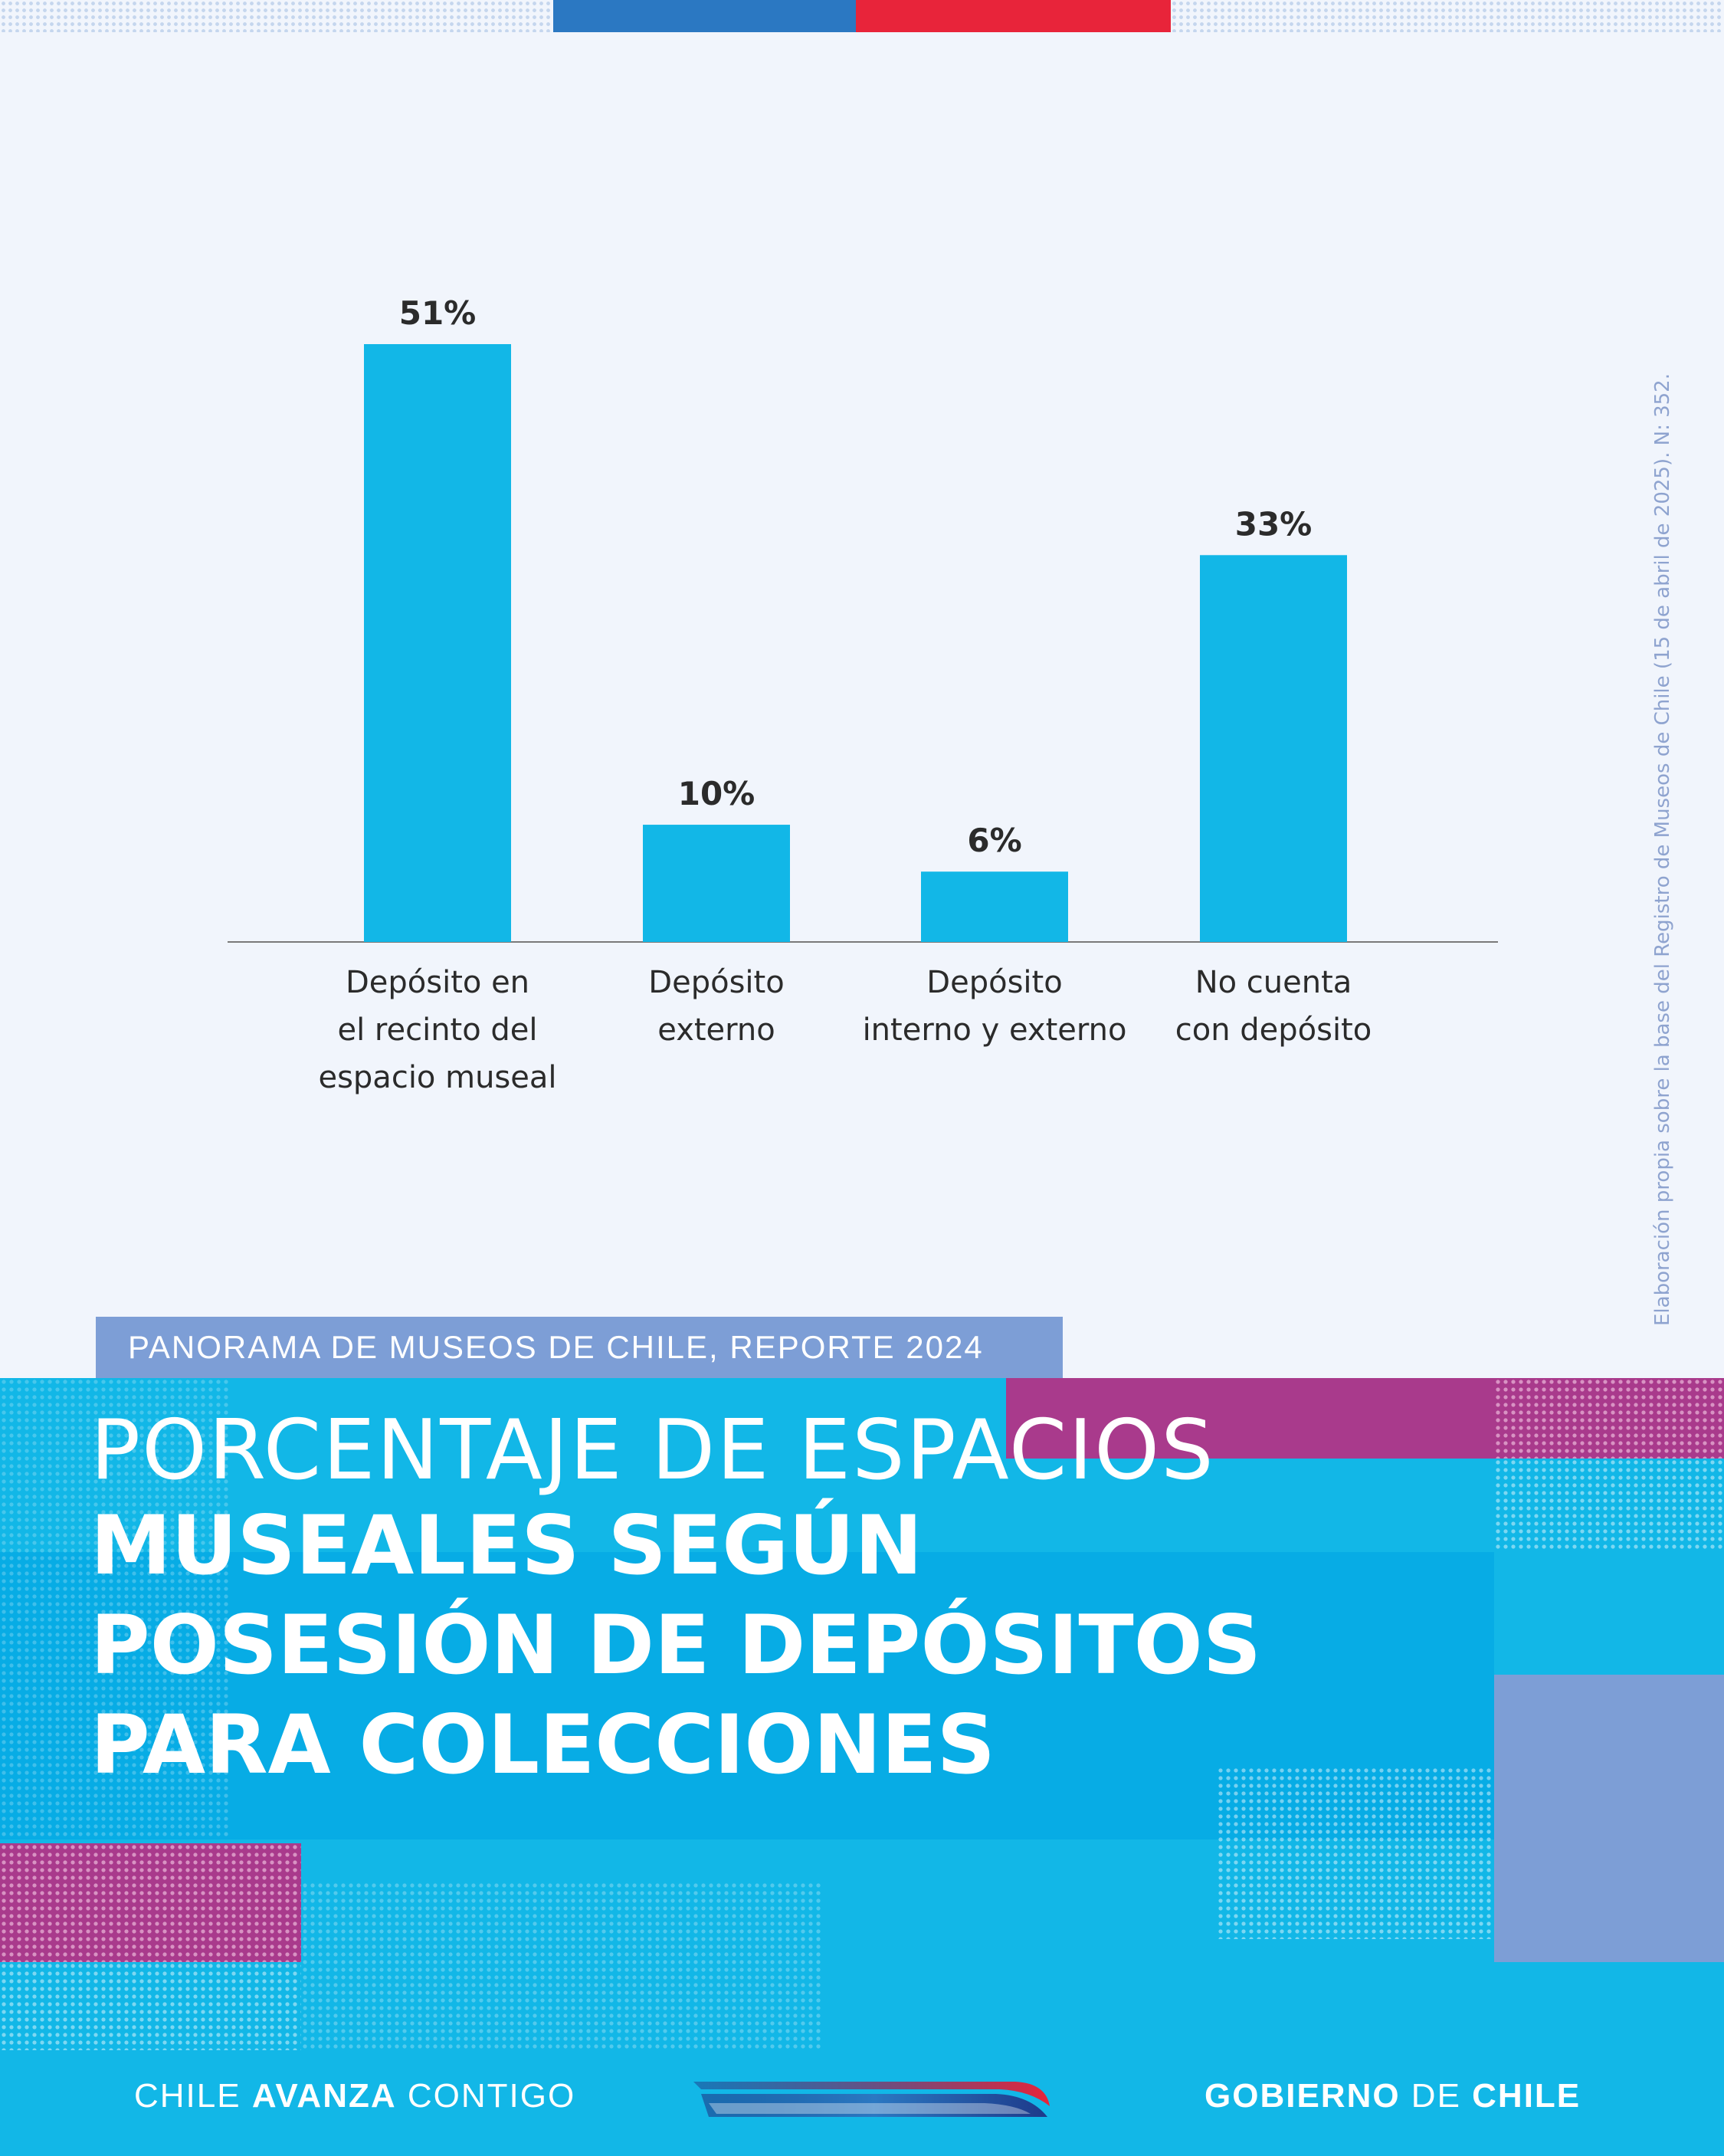  Describe the element at coordinates (543, 1745) in the screenshot. I see `chart-title-line-4: PARA COLECCIONES` at that location.